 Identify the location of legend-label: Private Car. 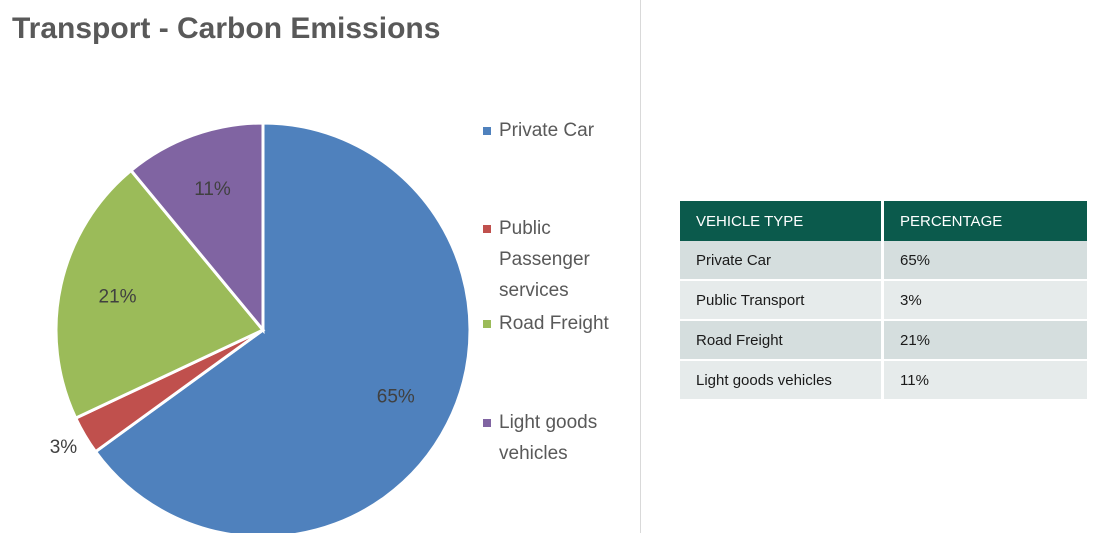
(547, 130).